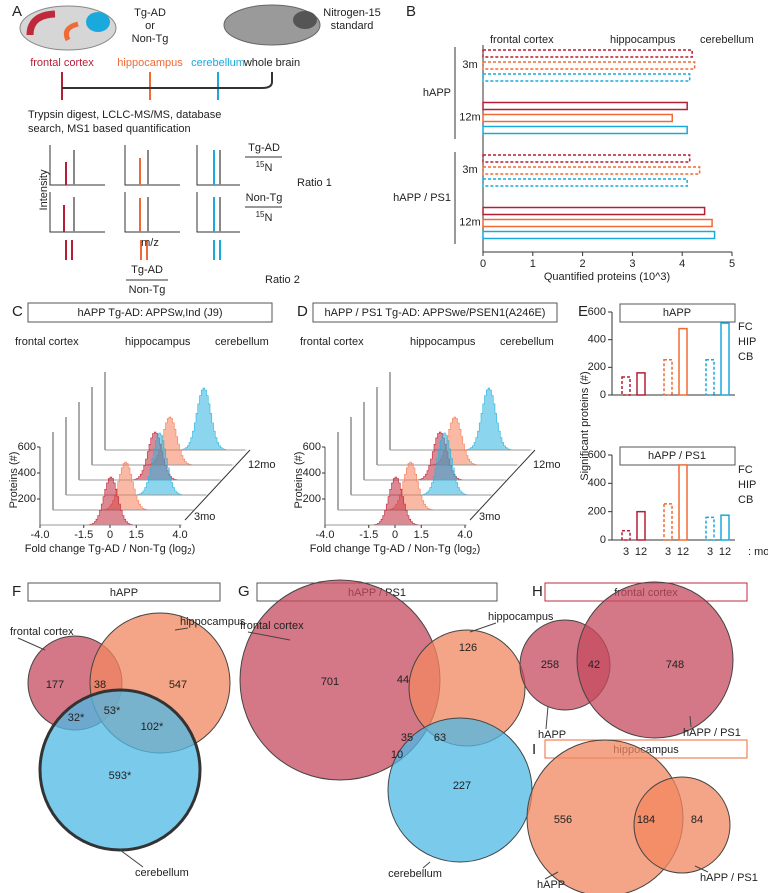 The image size is (768, 893). What do you see at coordinates (165, 213) in the screenshot?
I see `spectra` at bounding box center [165, 213].